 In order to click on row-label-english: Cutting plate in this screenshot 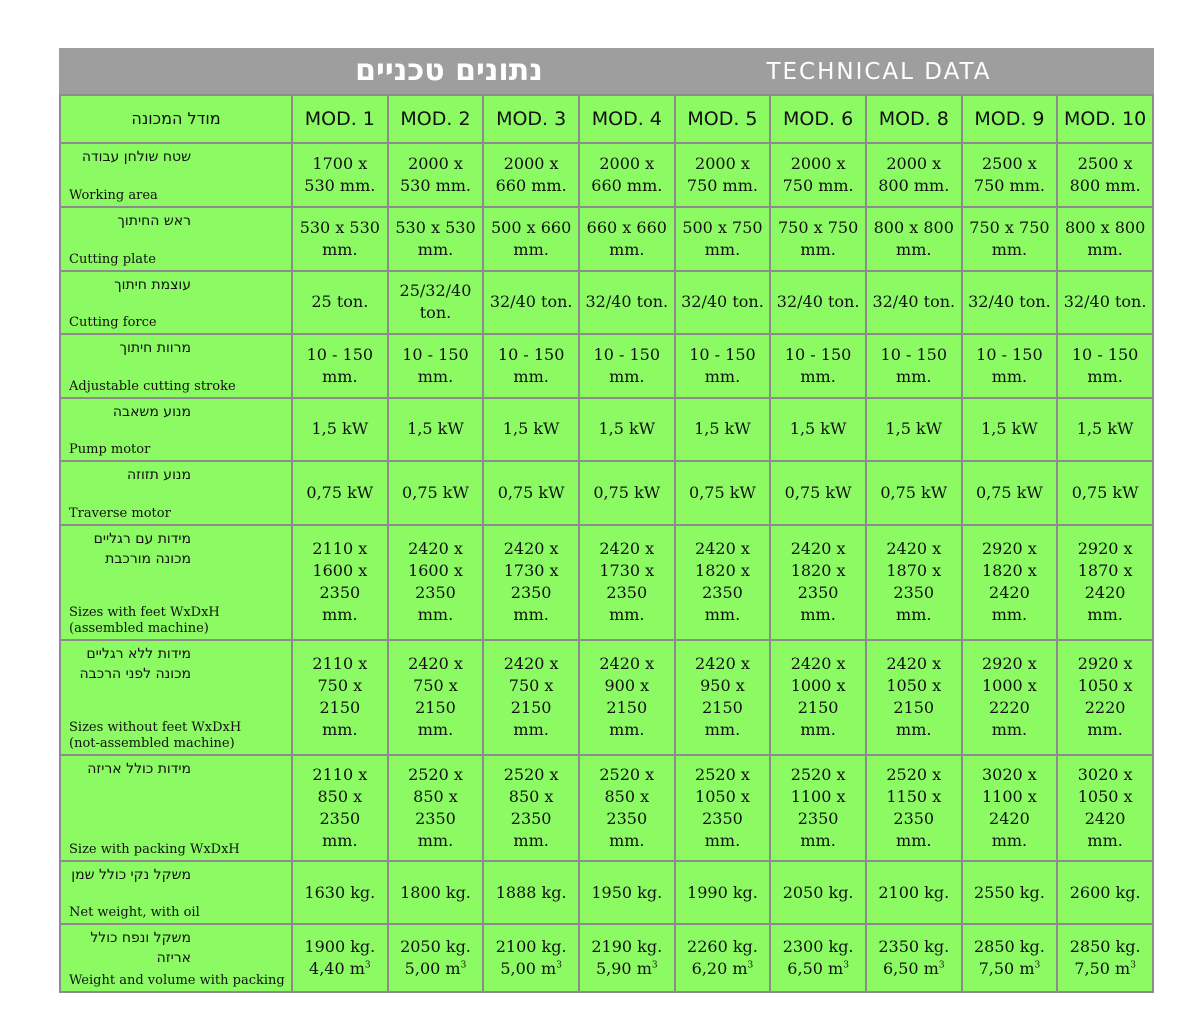, I will do `click(112, 259)`.